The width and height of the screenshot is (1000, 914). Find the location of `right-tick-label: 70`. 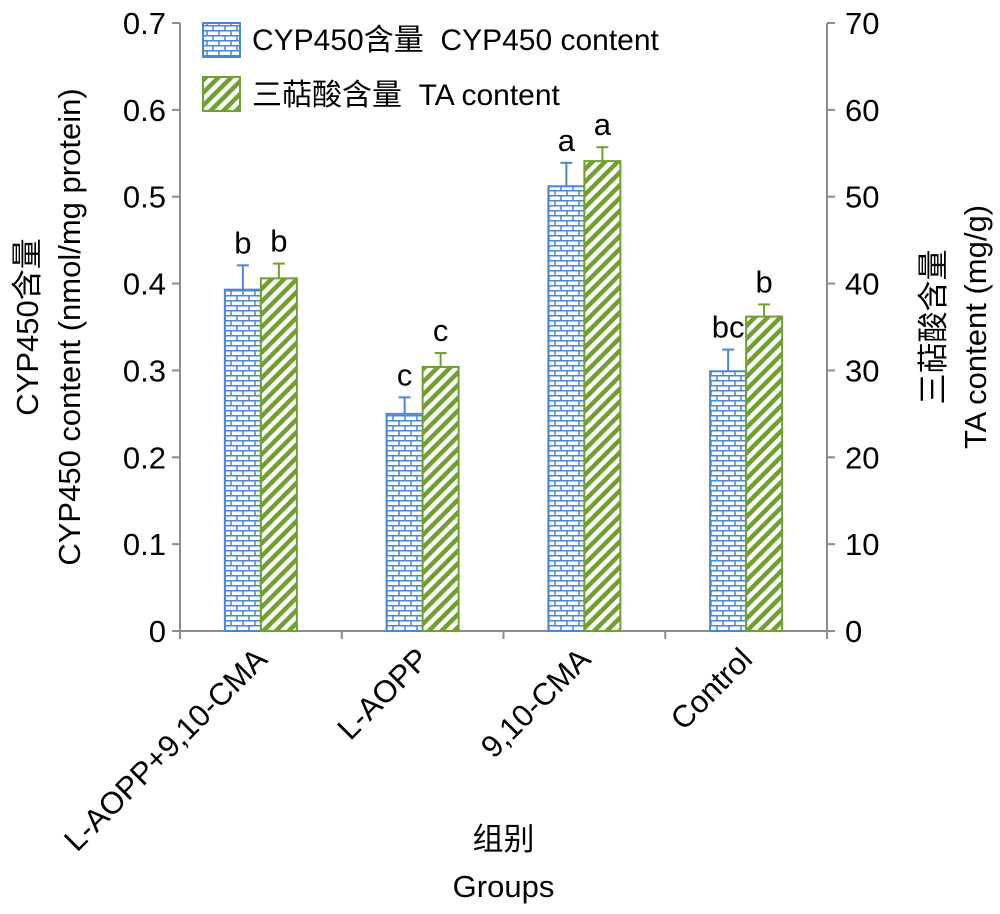

right-tick-label: 70 is located at coordinates (862, 23).